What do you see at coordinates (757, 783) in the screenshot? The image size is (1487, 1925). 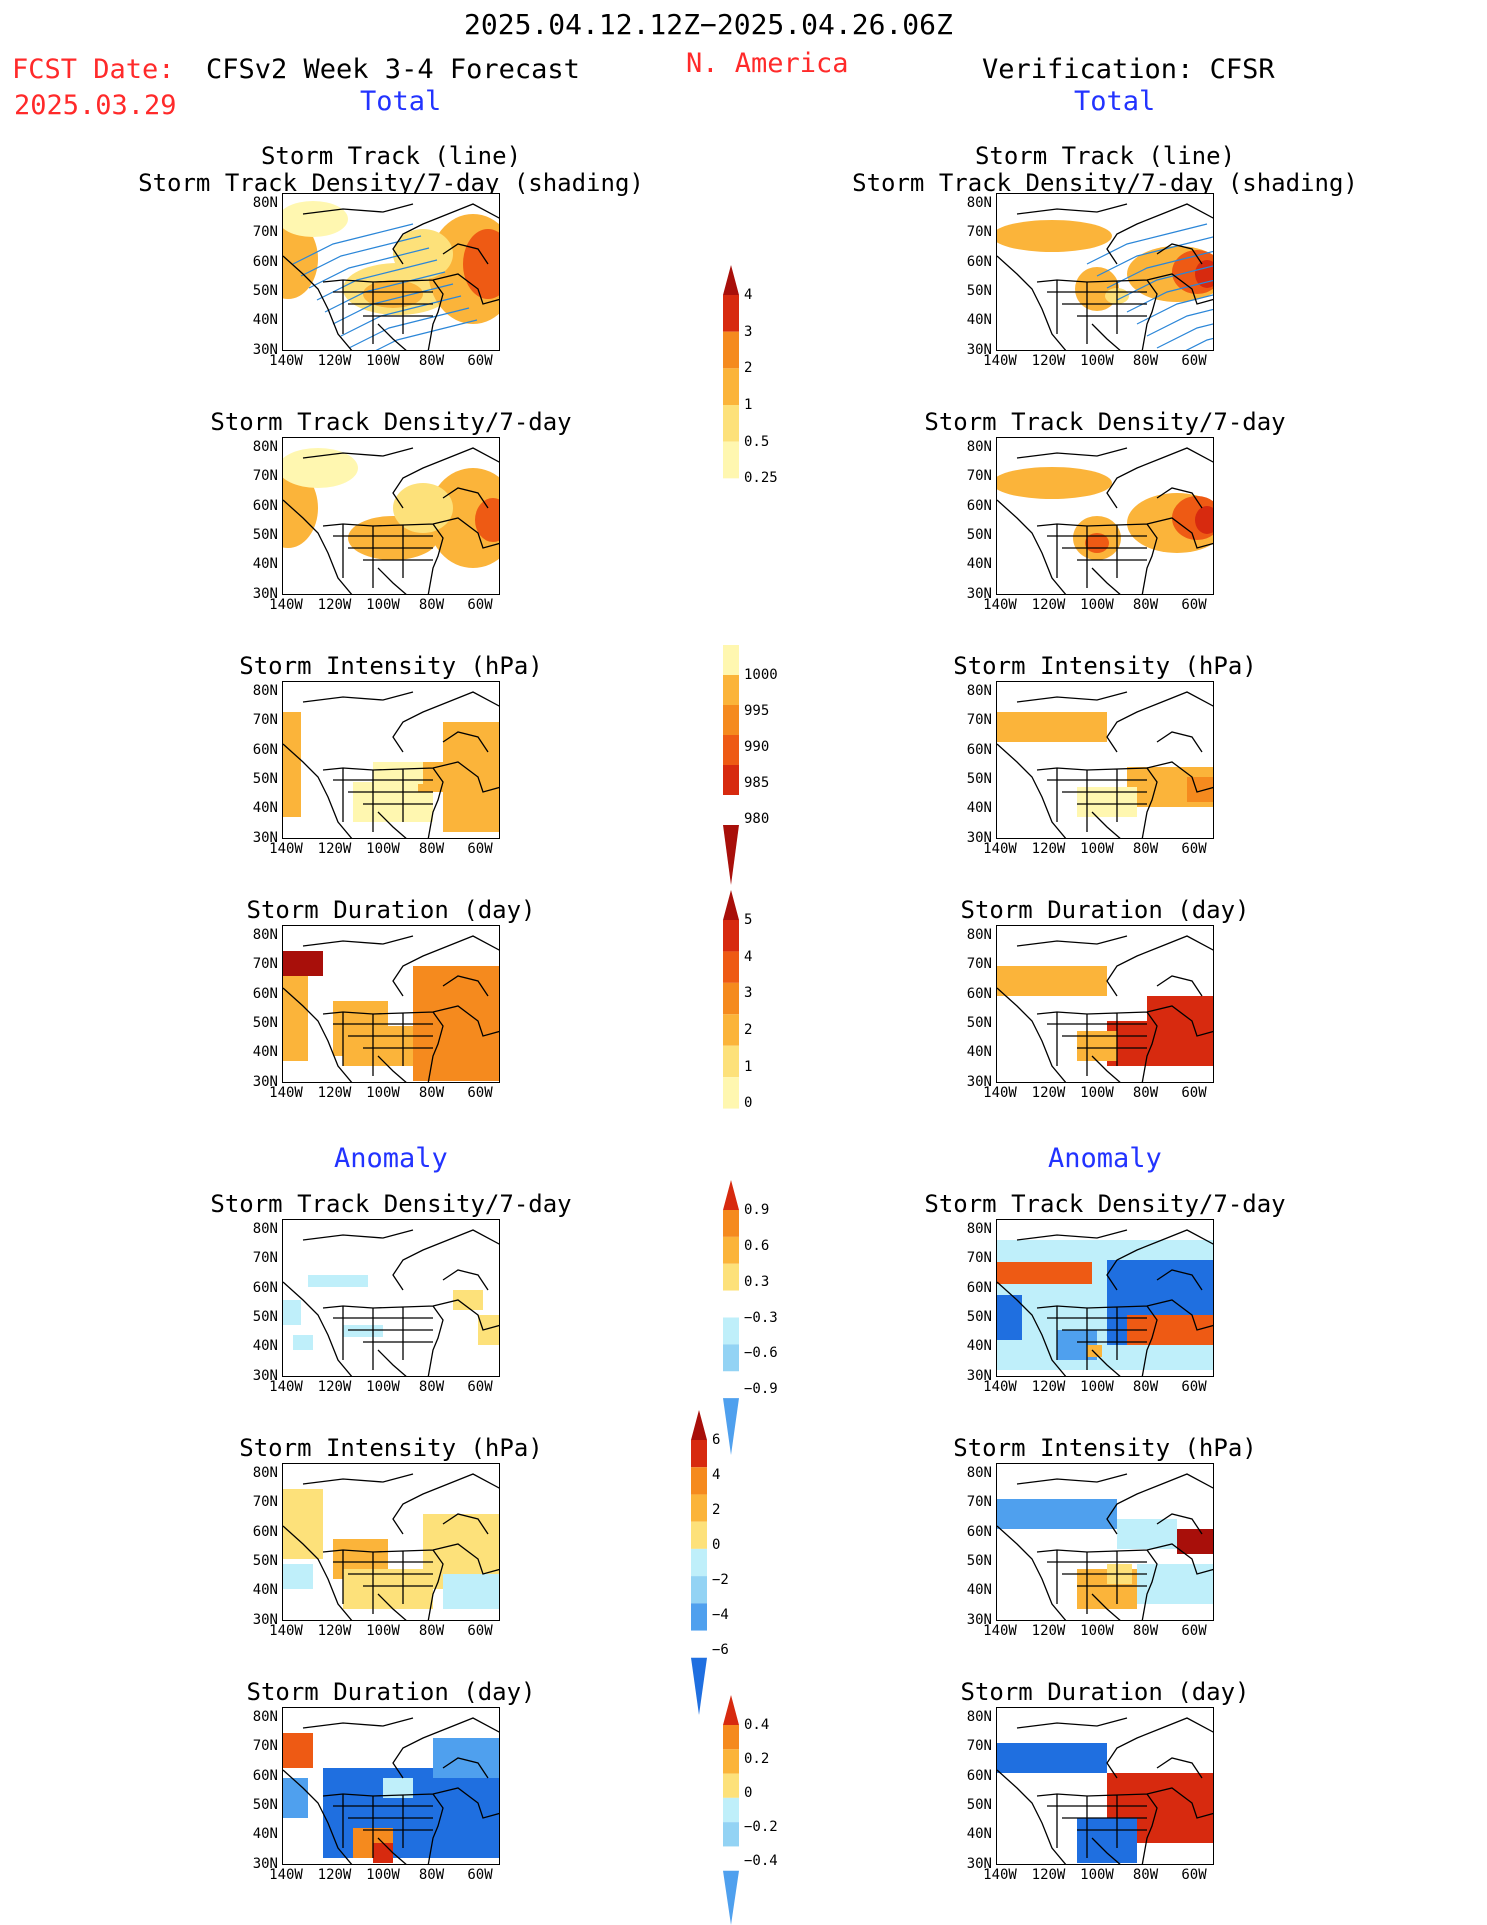 I see `colorbar-tick-label: 985` at bounding box center [757, 783].